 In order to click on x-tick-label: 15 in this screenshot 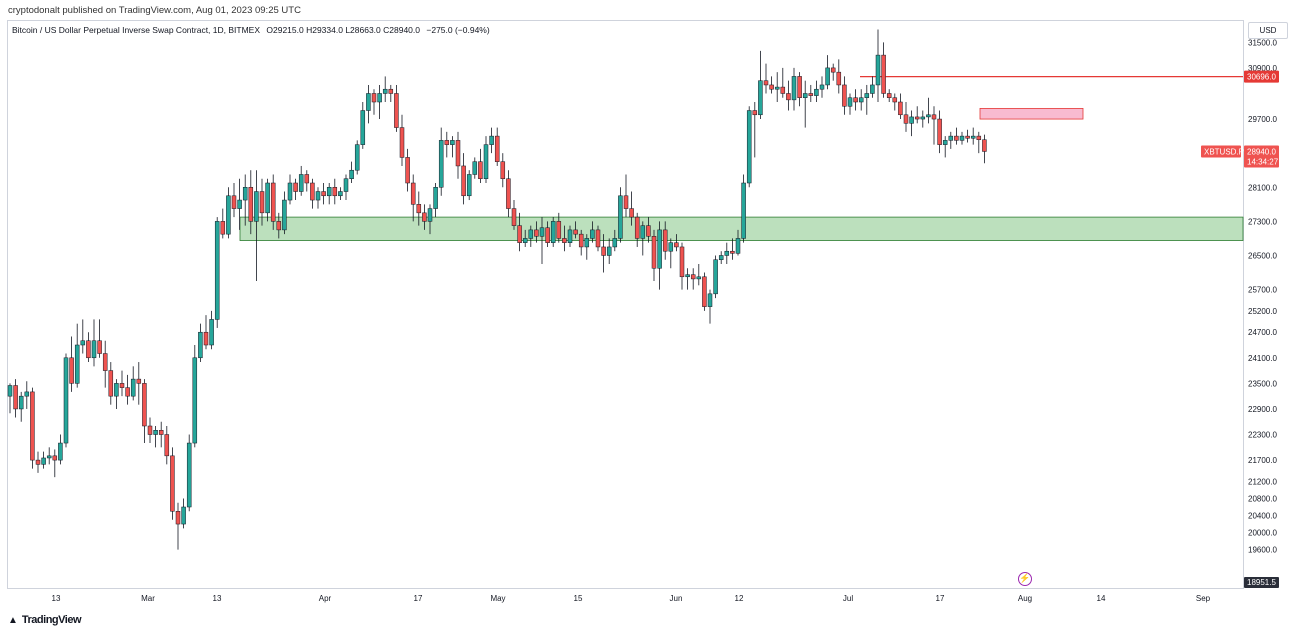, I will do `click(578, 598)`.